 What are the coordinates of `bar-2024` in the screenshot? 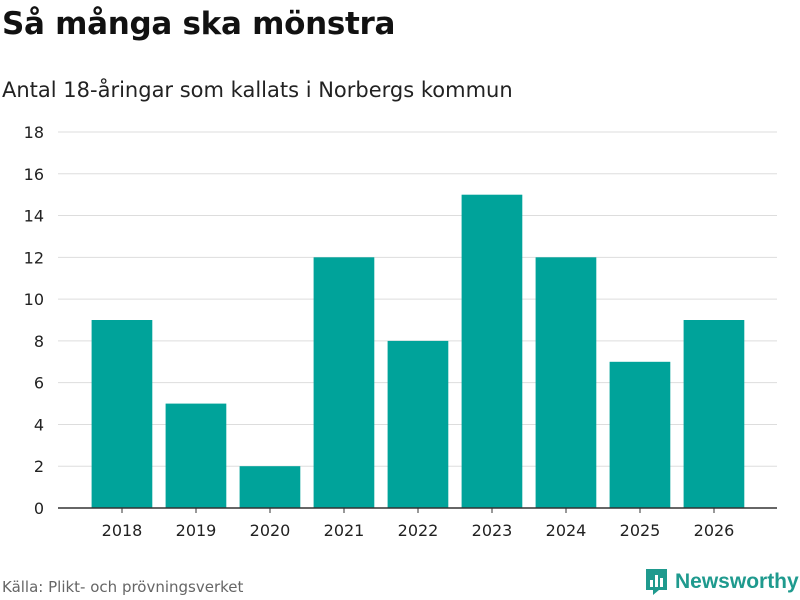 It's located at (566, 382).